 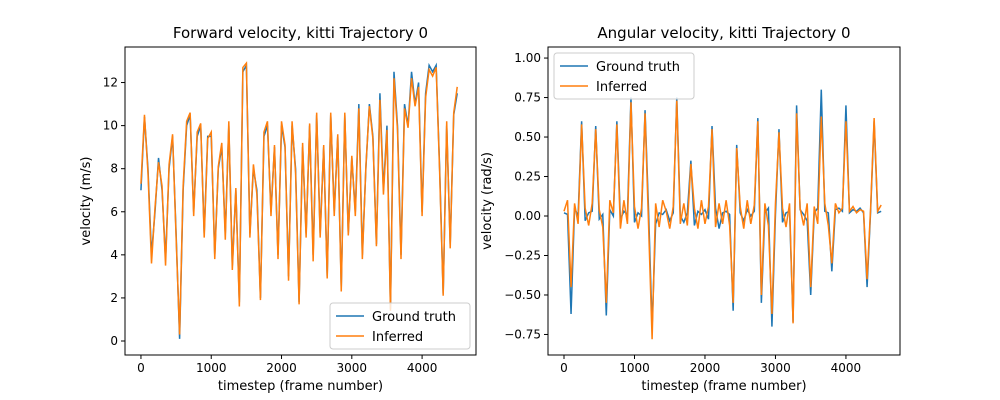 What do you see at coordinates (522, 334) in the screenshot?
I see `y-tick-label: −0.75` at bounding box center [522, 334].